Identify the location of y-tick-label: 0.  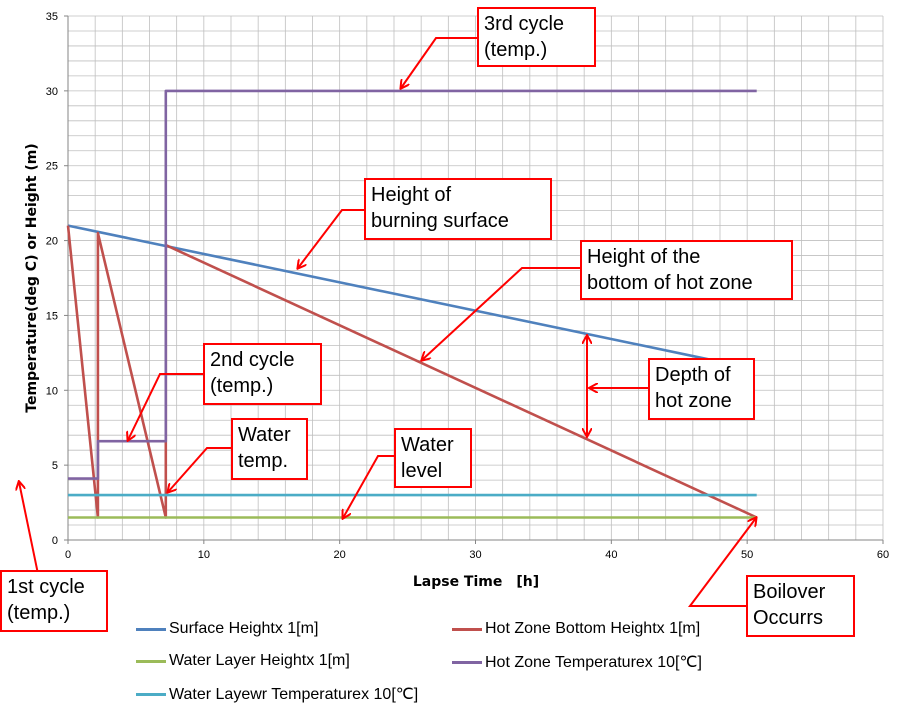
(55, 541).